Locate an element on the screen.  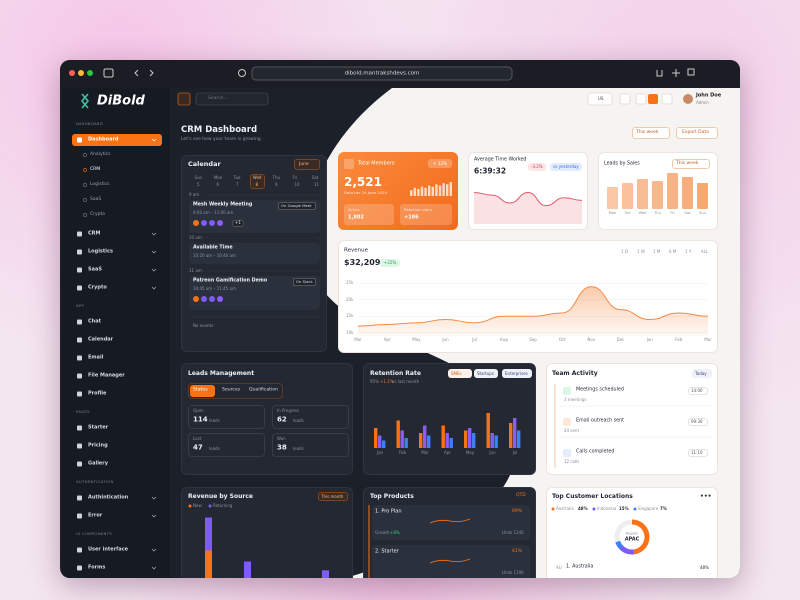
logo: DiBold is located at coordinates (121, 101).